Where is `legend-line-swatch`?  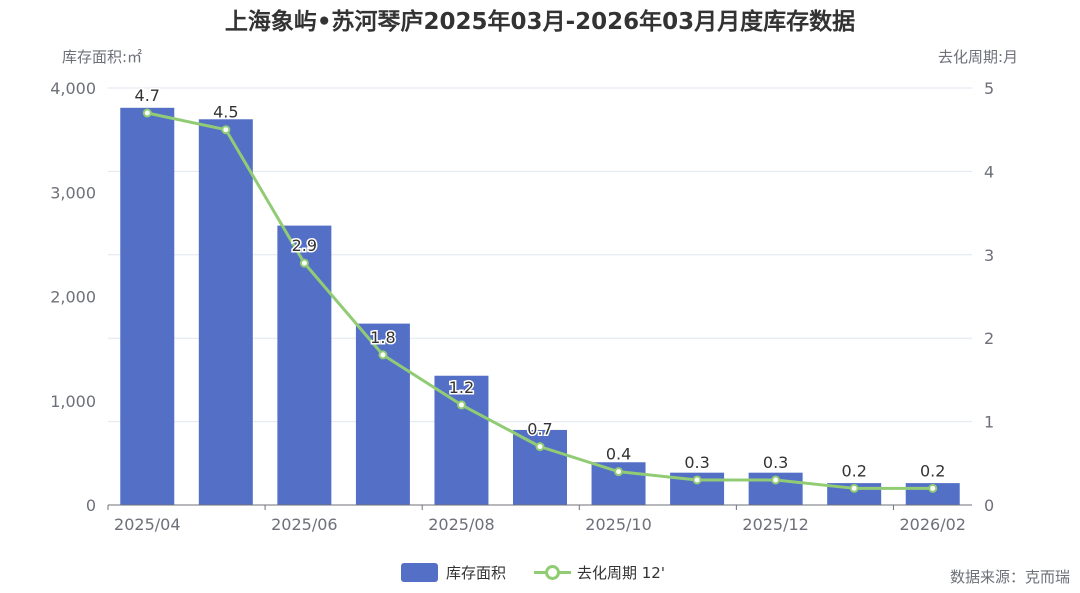
legend-line-swatch is located at coordinates (552, 572).